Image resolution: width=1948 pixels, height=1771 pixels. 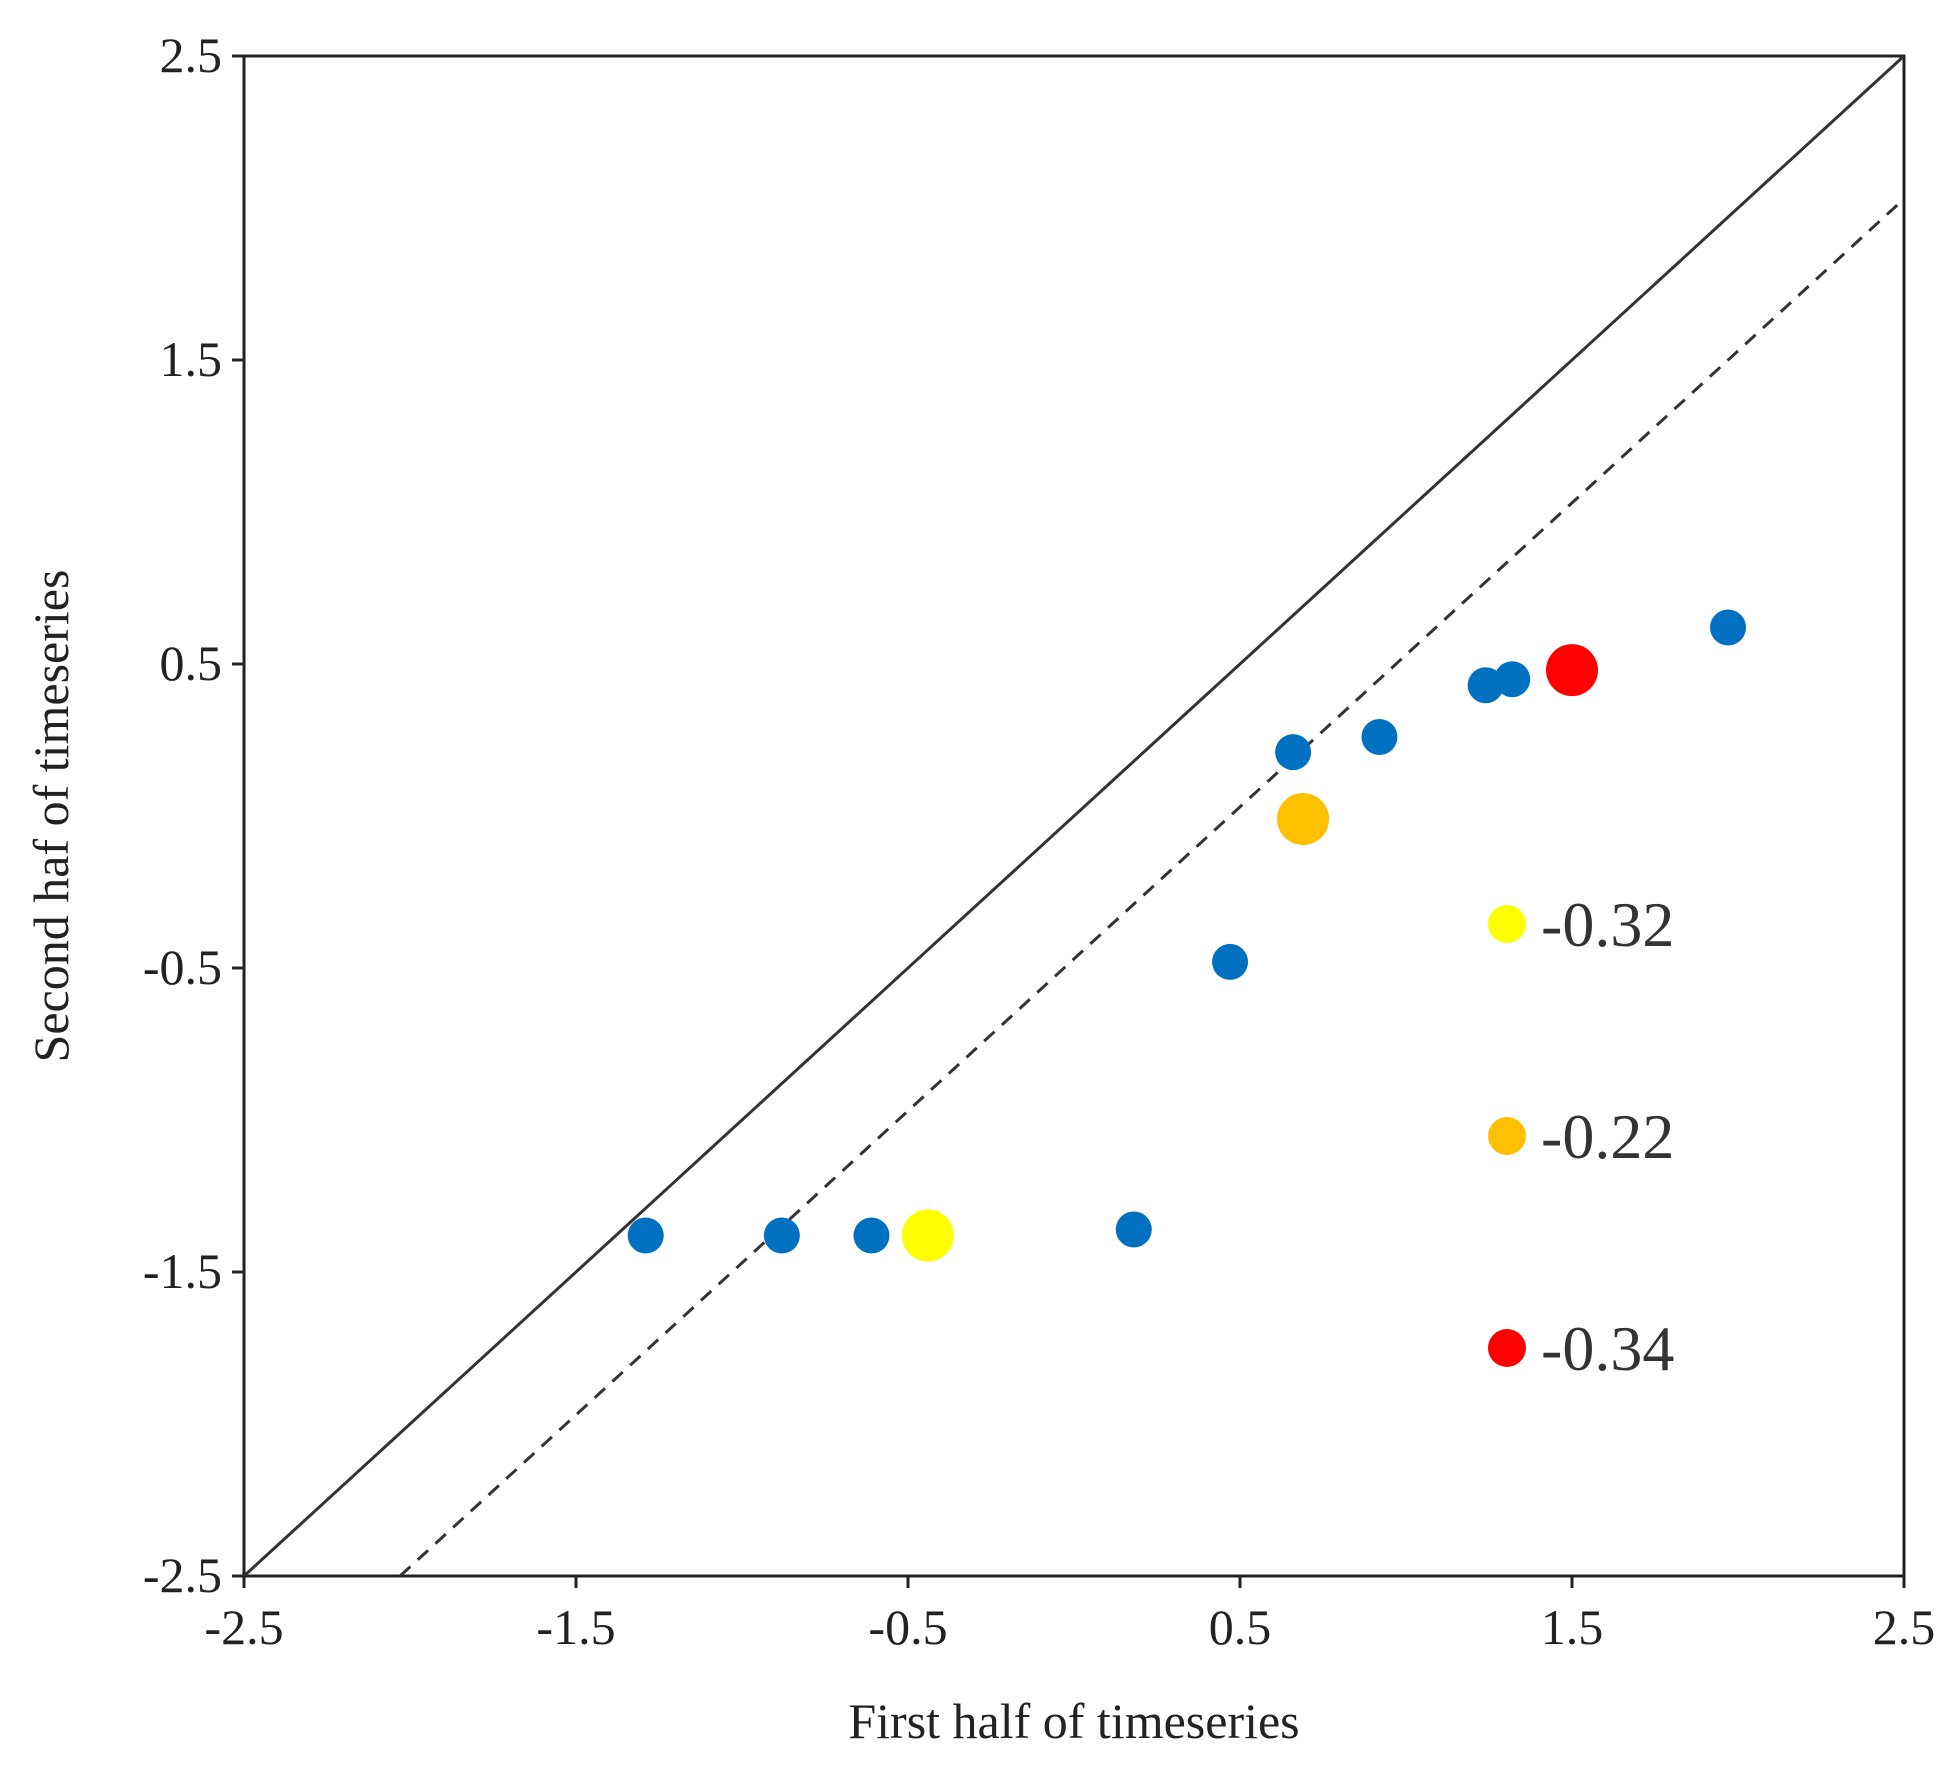 I want to click on x-tick-label: 1.5, so click(x=1572, y=1627).